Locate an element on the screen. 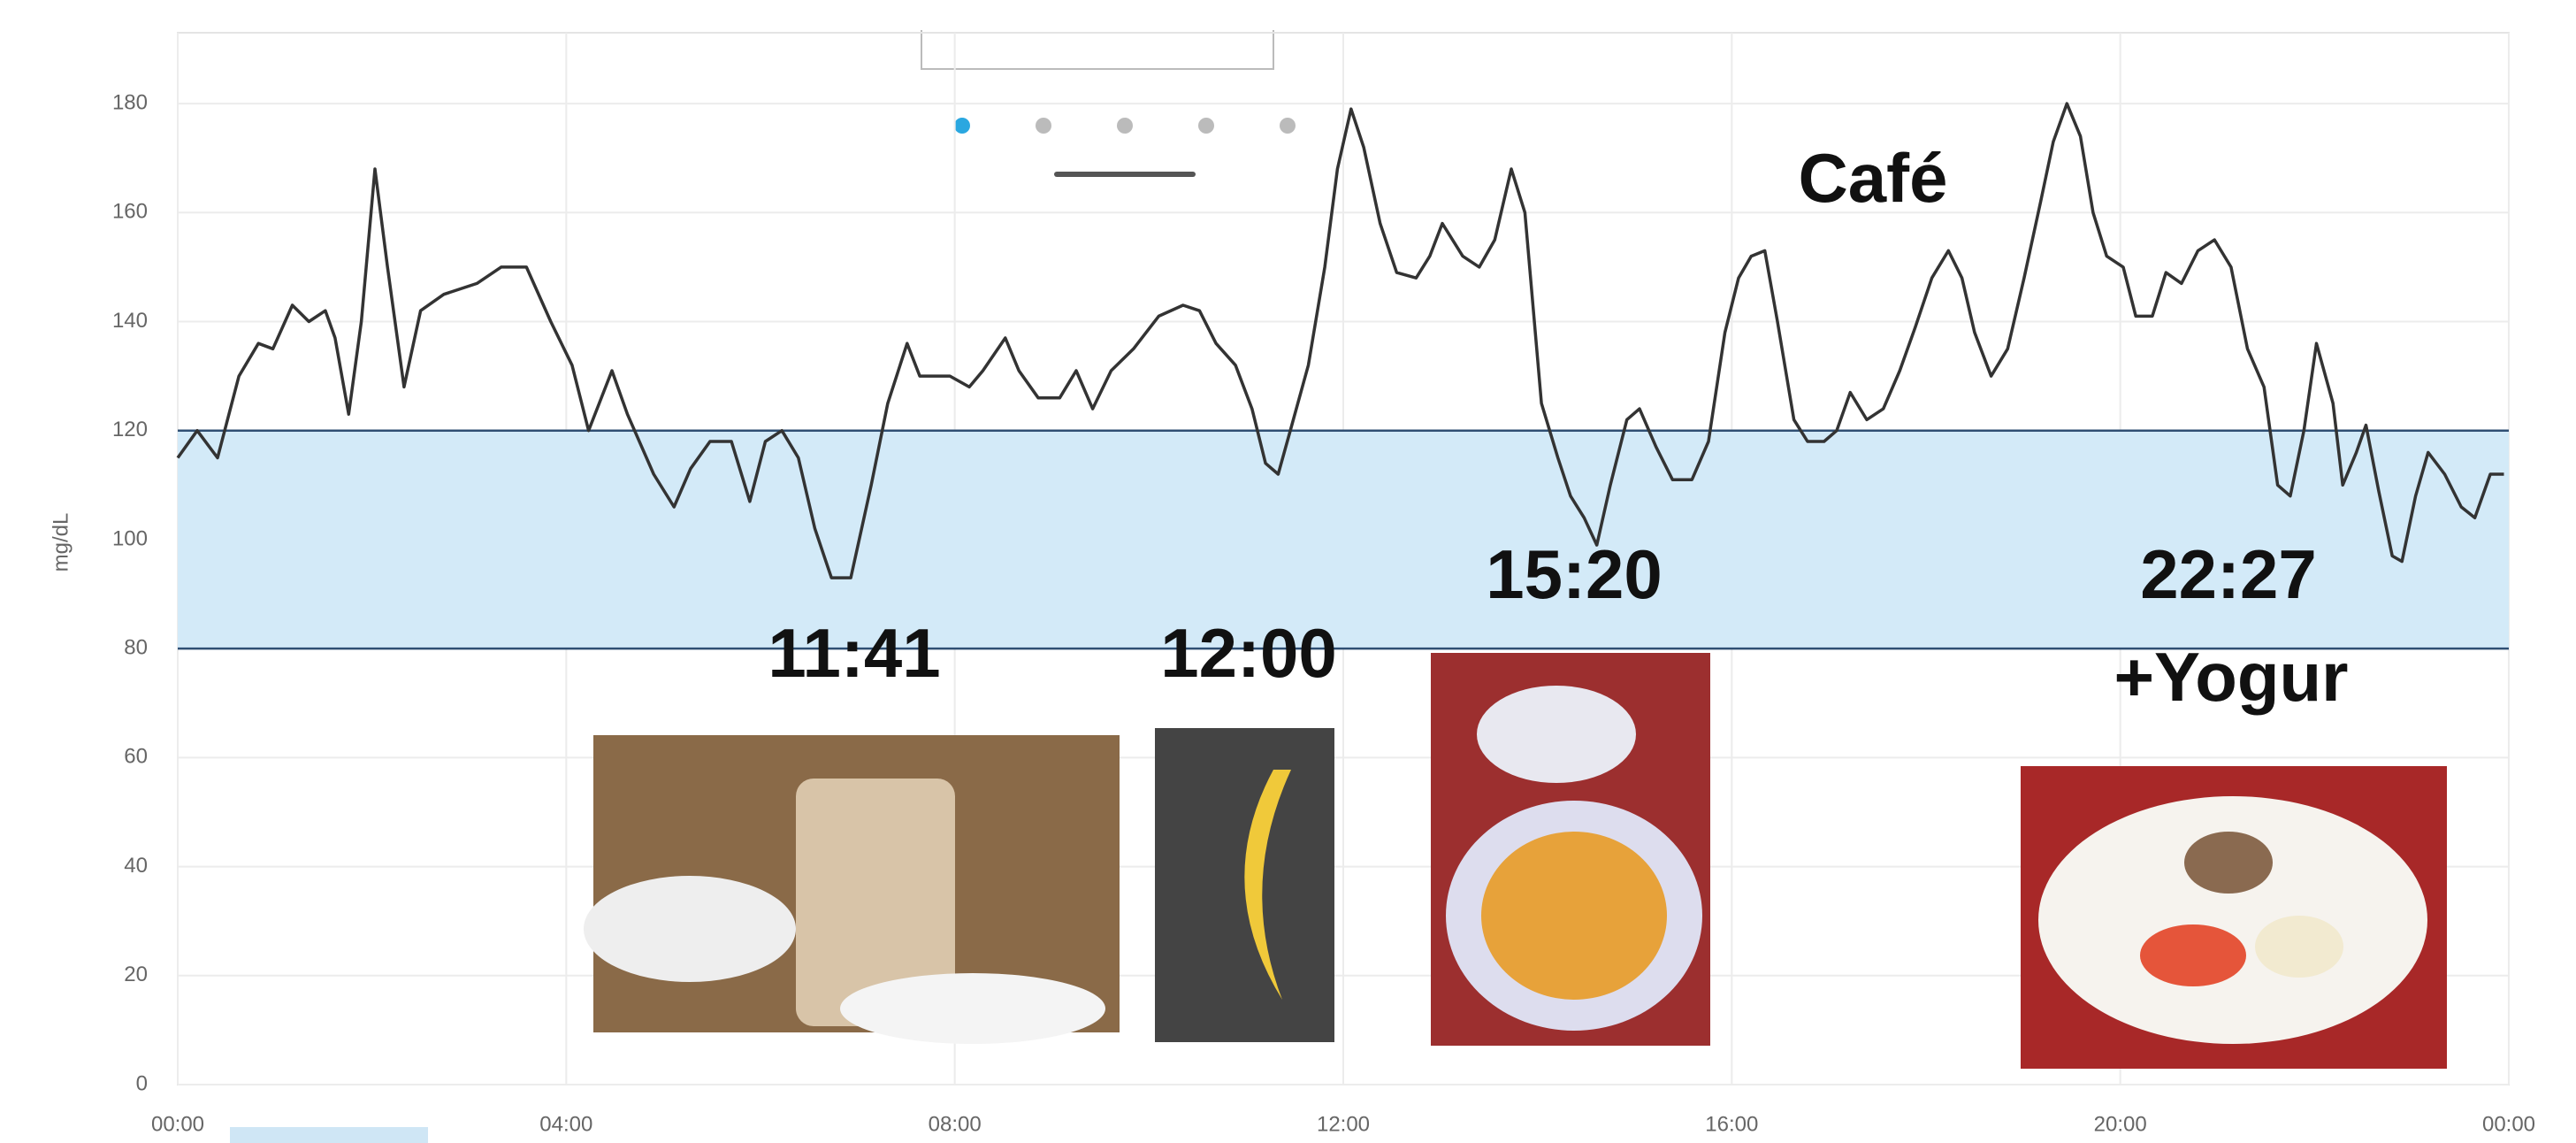 This screenshot has width=2576, height=1143. x-tick-label: 08:00 is located at coordinates (956, 1124).